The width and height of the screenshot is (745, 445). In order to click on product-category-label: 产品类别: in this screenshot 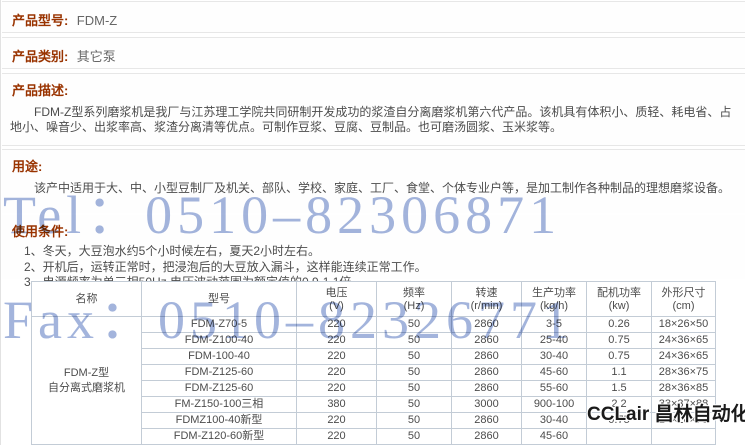, I will do `click(40, 56)`.